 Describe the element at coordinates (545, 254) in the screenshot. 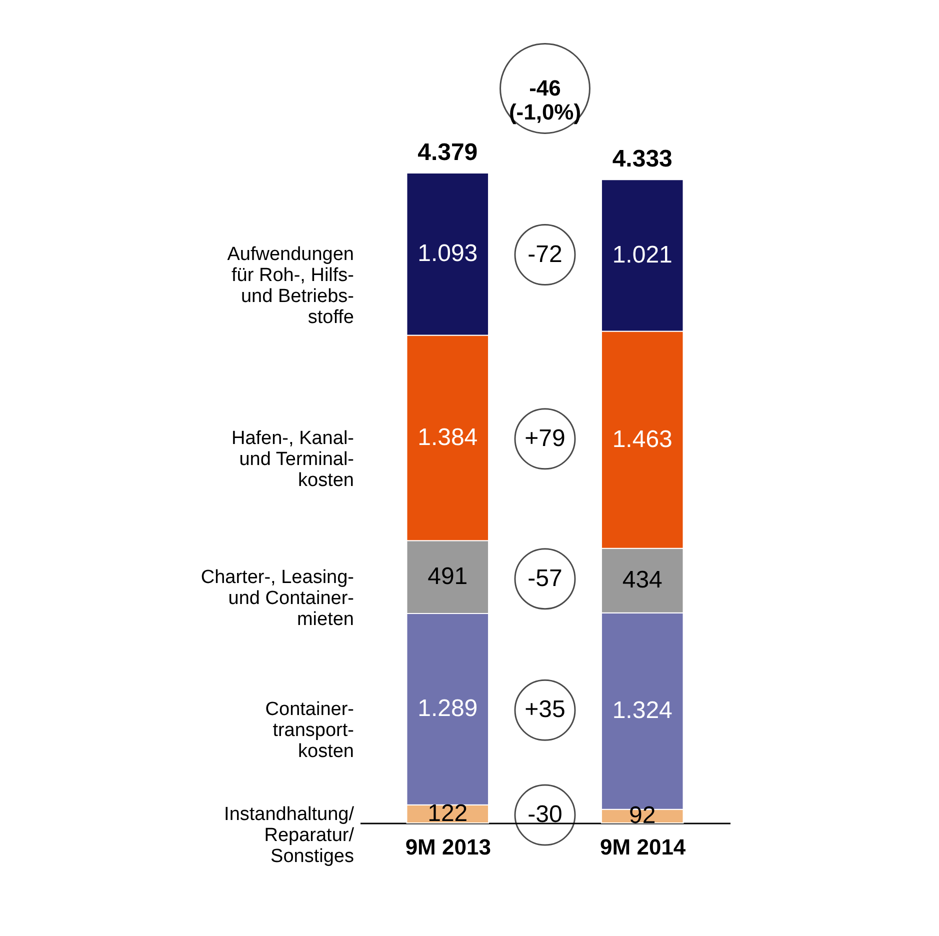

I see `annotation: -72` at that location.